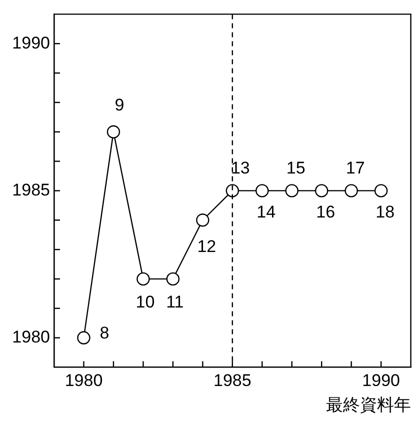 This screenshot has width=418, height=422. Describe the element at coordinates (83, 380) in the screenshot. I see `x-tick-label: 1980` at that location.